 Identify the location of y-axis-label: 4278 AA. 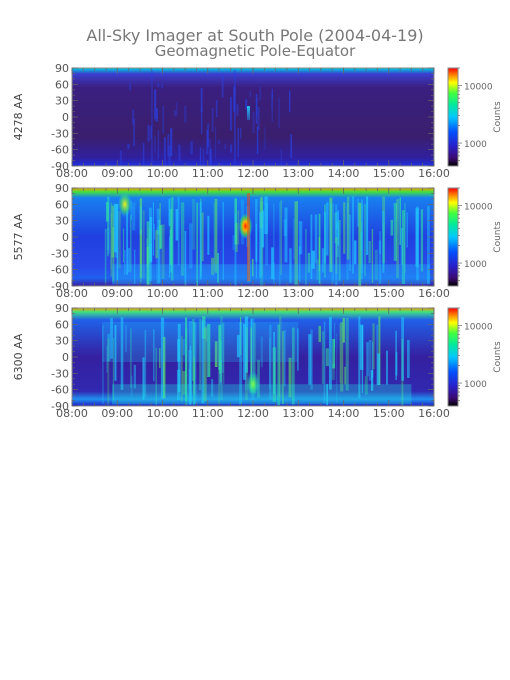
(18, 116).